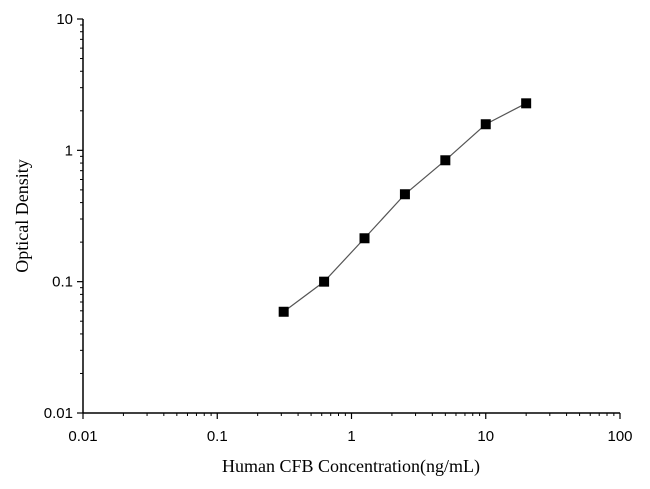  What do you see at coordinates (64, 19) in the screenshot?
I see `y-tick-label: 10` at bounding box center [64, 19].